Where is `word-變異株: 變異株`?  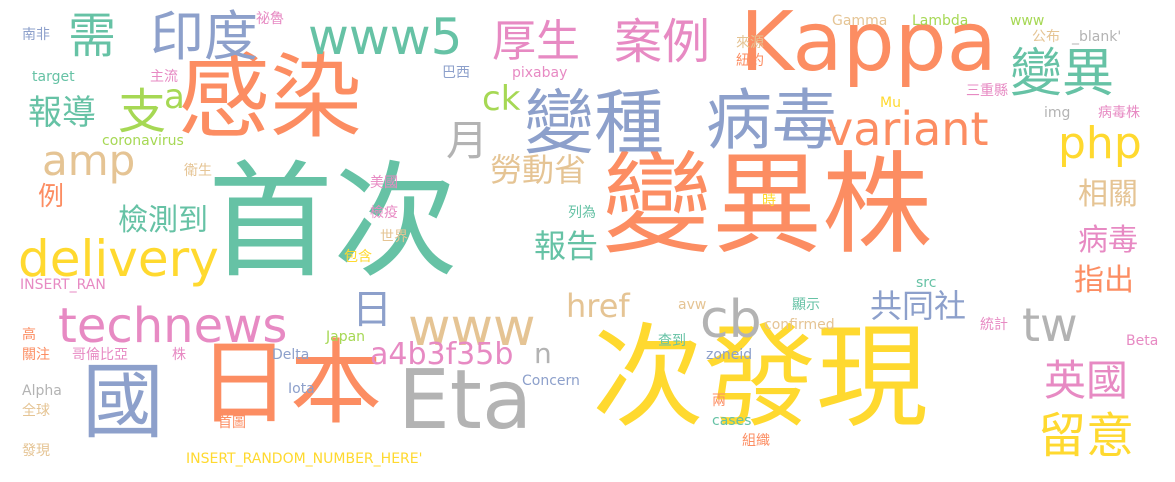
word-變異株: 變異株 is located at coordinates (767, 205).